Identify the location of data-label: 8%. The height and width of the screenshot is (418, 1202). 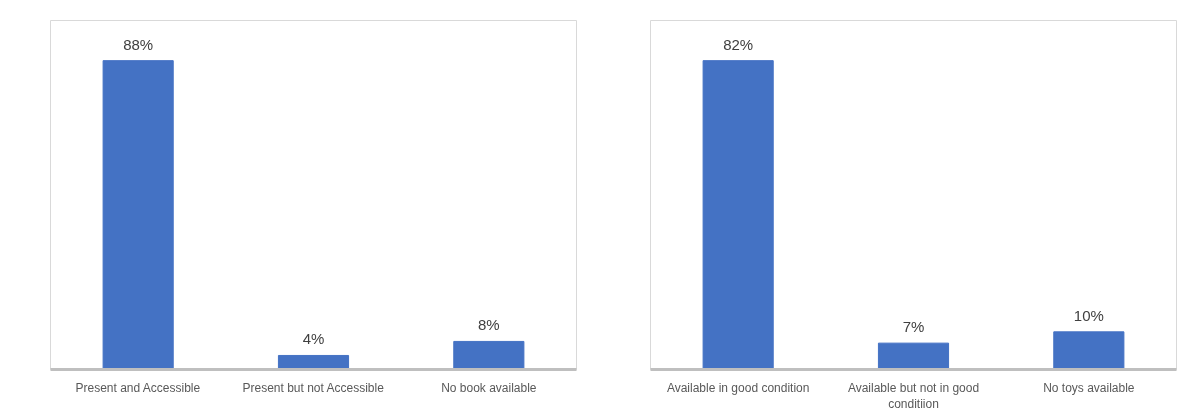
(488, 325).